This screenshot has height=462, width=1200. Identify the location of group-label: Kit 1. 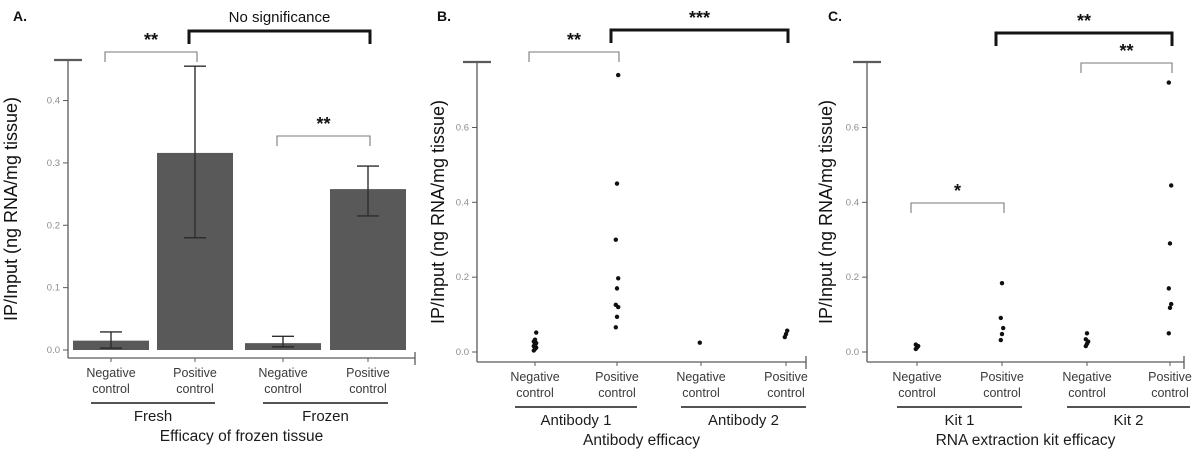
(959, 420).